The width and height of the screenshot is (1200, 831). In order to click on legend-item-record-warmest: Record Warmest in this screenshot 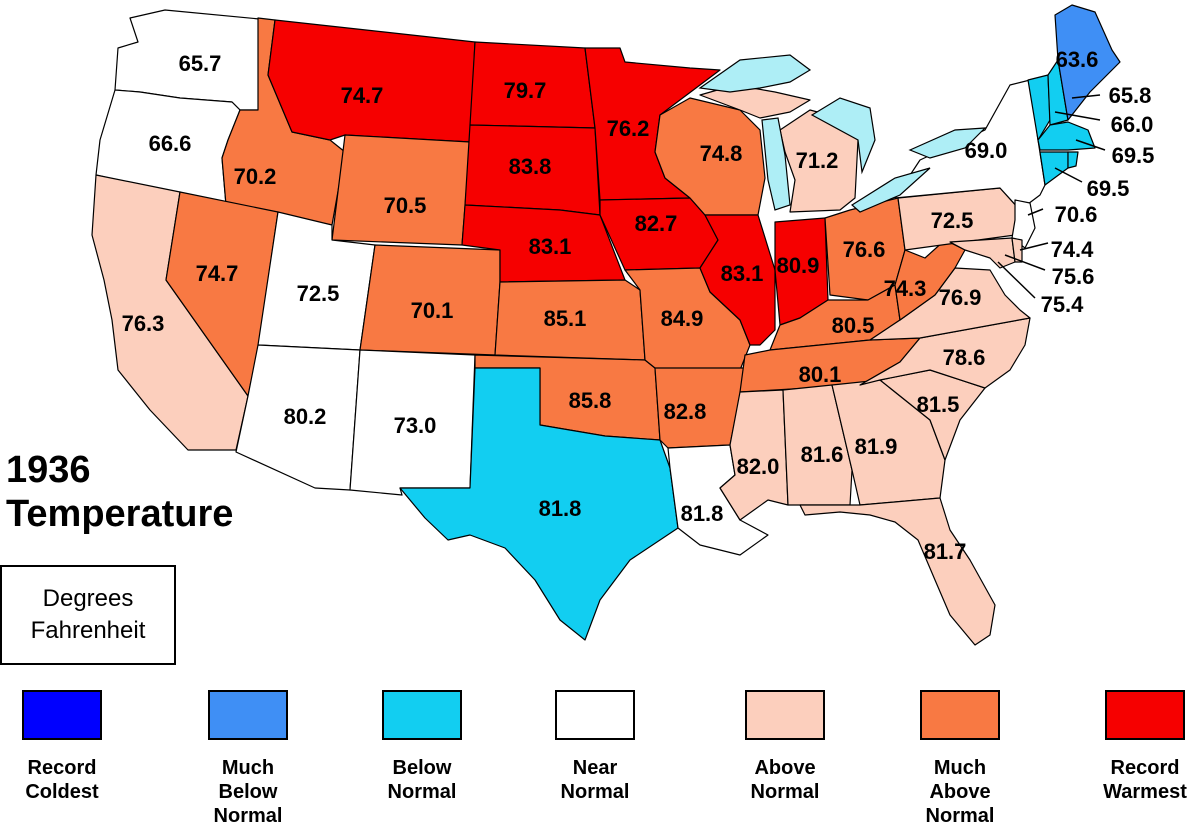, I will do `click(1135, 747)`.